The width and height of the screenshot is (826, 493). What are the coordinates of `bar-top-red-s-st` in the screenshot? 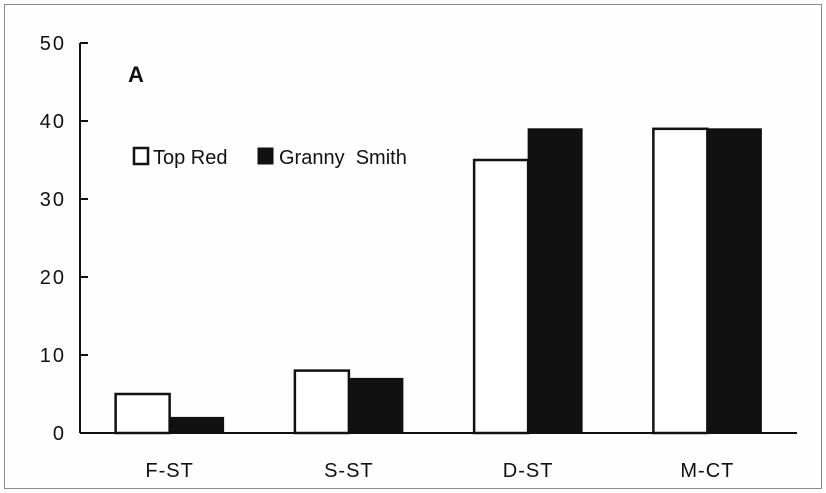 It's located at (322, 402).